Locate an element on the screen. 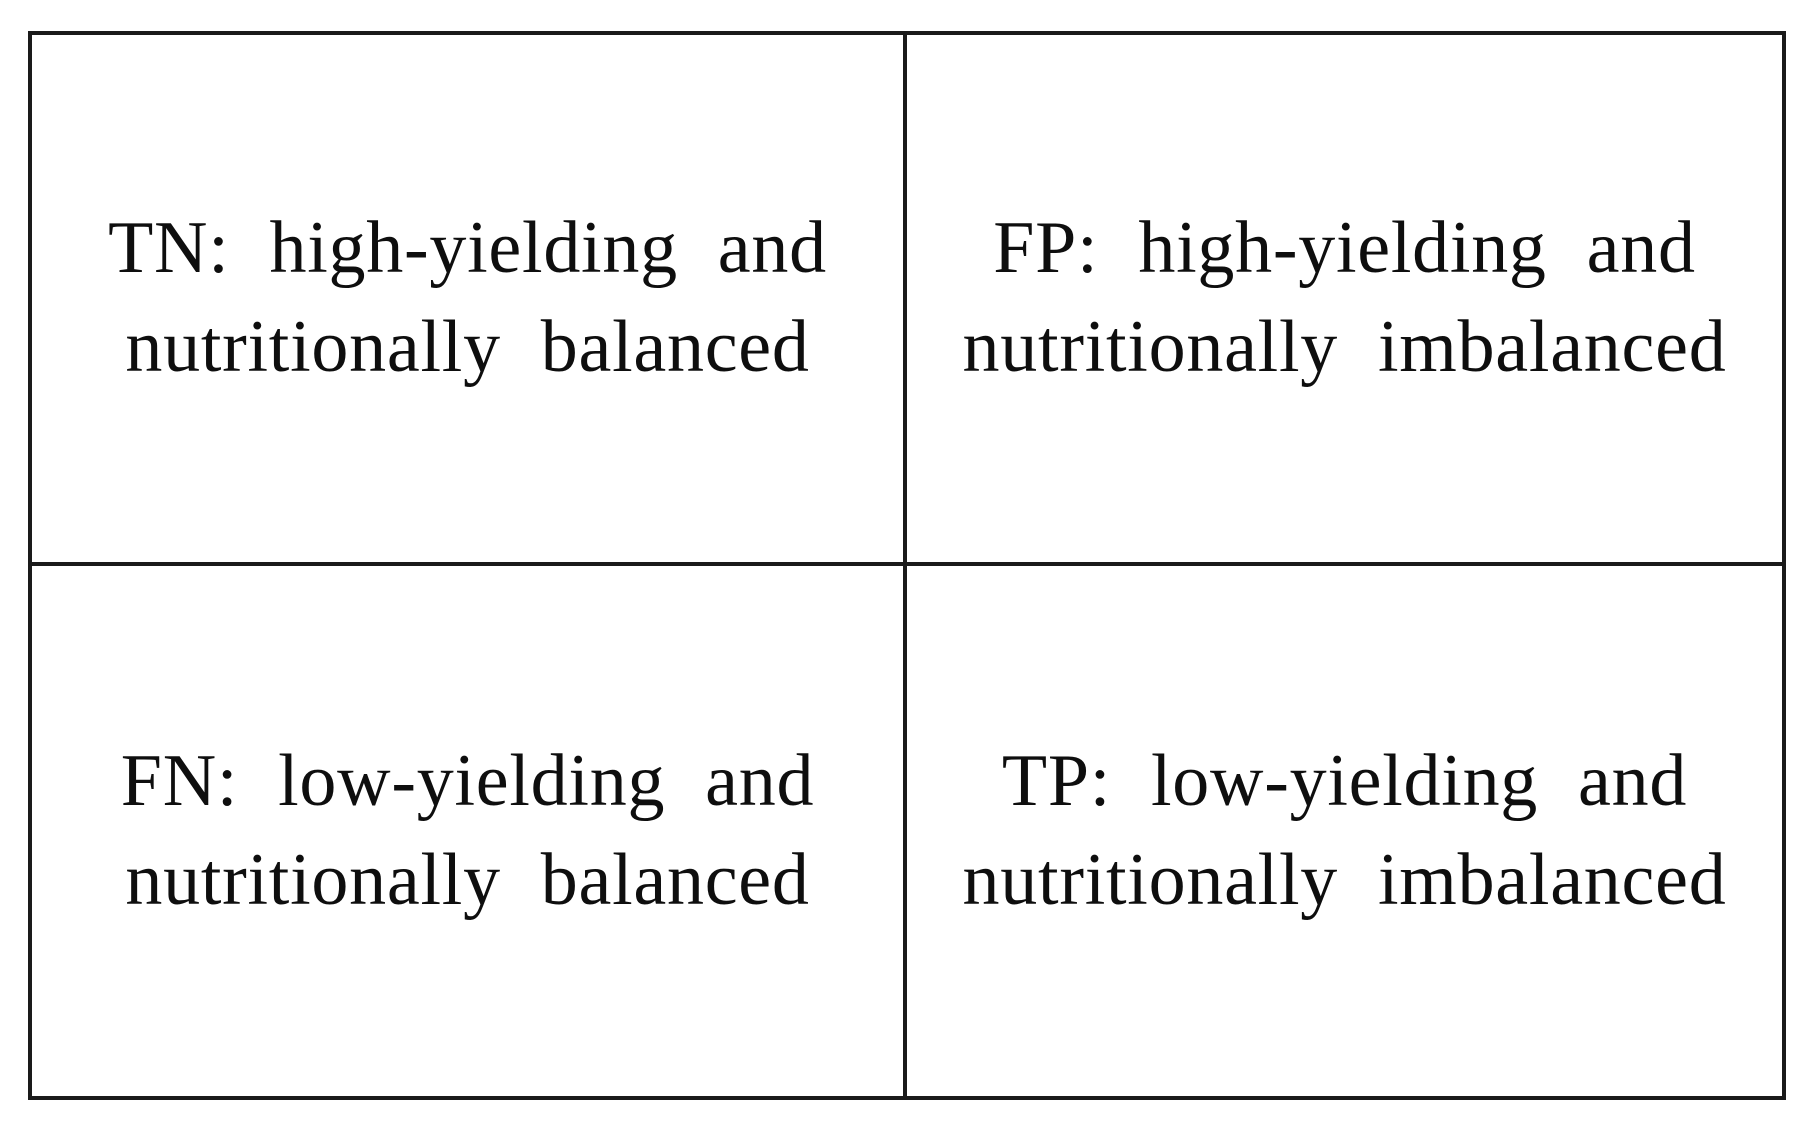 This screenshot has width=1813, height=1128. cell-text-line: TN: high-yielding and is located at coordinates (467, 248).